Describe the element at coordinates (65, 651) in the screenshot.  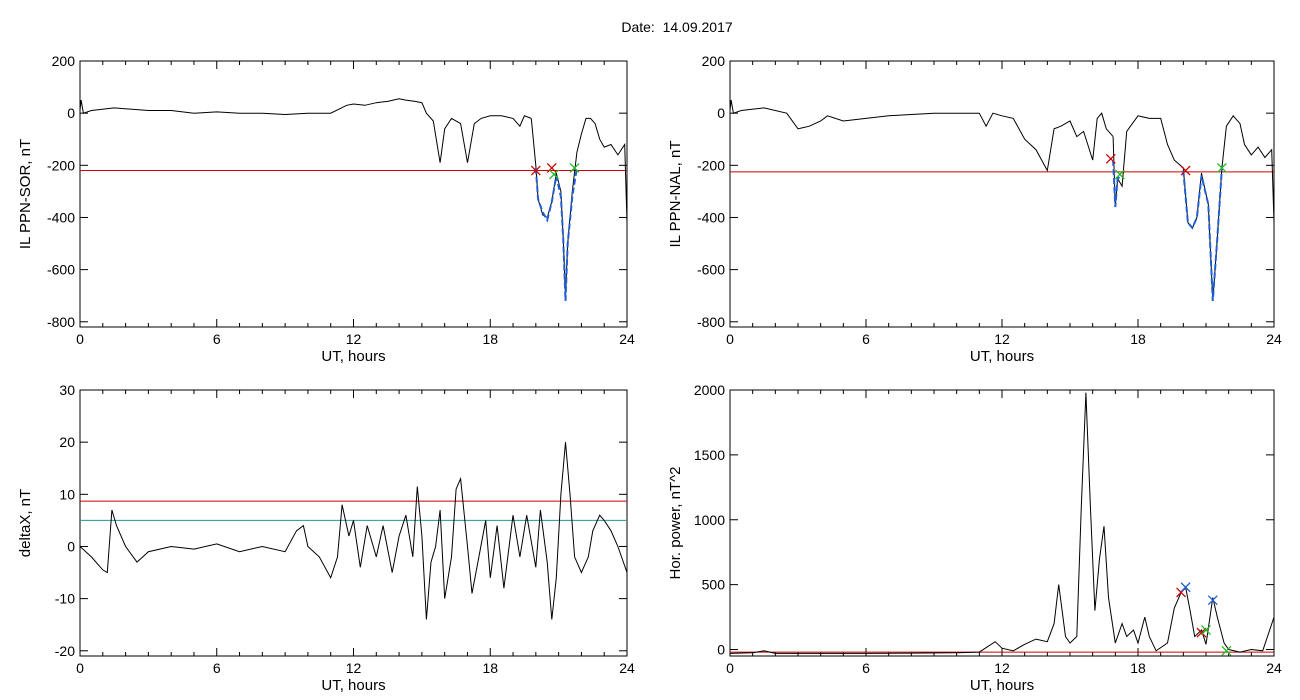
I see `y-tick-label: -20` at that location.